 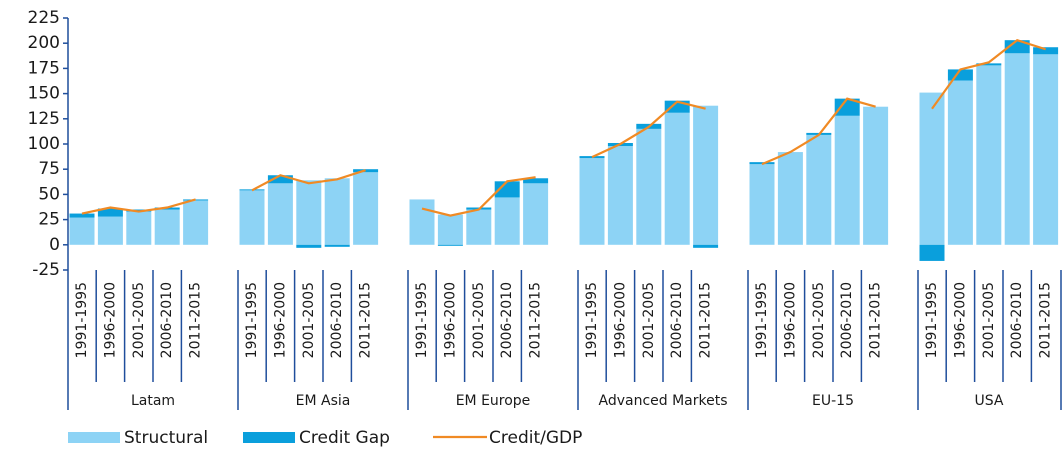 I want to click on group-label: EU-15, so click(x=833, y=401).